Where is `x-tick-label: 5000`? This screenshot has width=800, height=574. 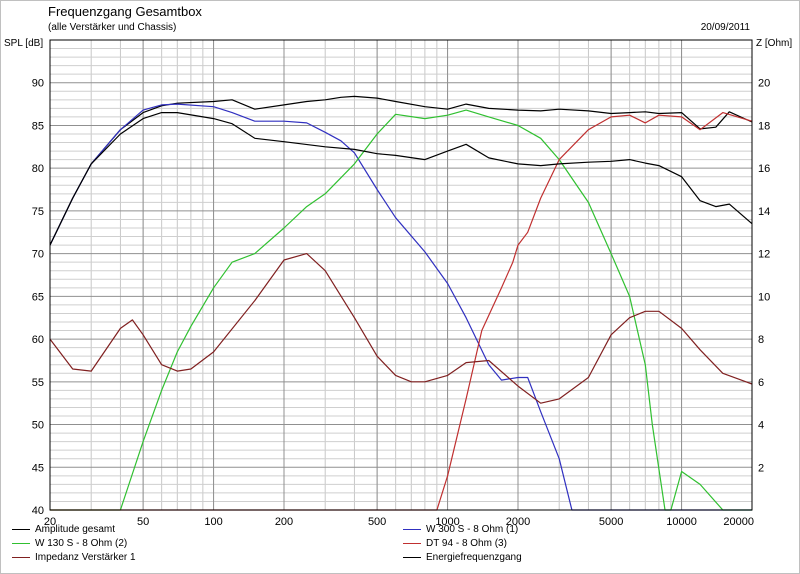 x-tick-label: 5000 is located at coordinates (611, 522).